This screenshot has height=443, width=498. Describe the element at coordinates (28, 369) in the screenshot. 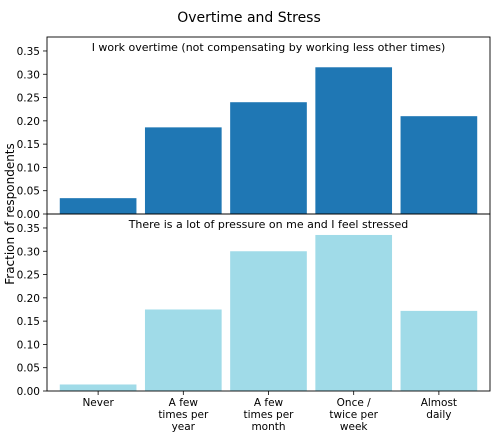

I see `ytick-label-panel2-1: 0.05` at that location.